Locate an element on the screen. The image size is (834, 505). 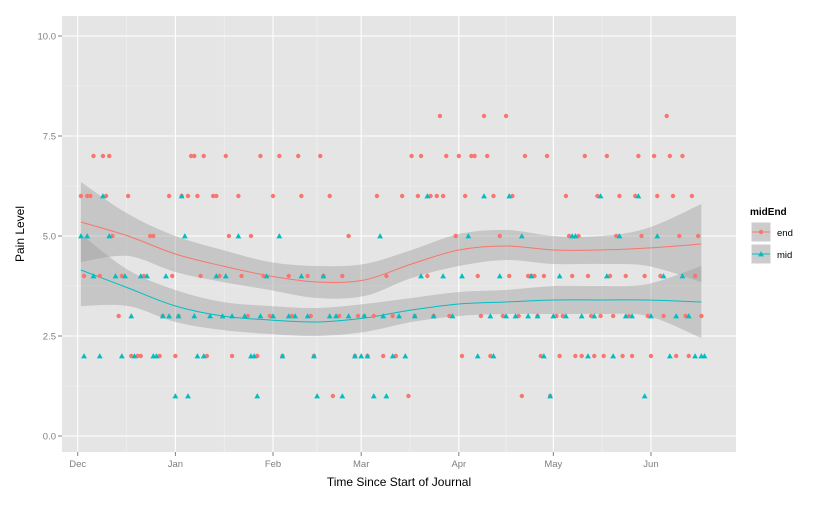
legend-title: midEnd is located at coordinates (768, 212).